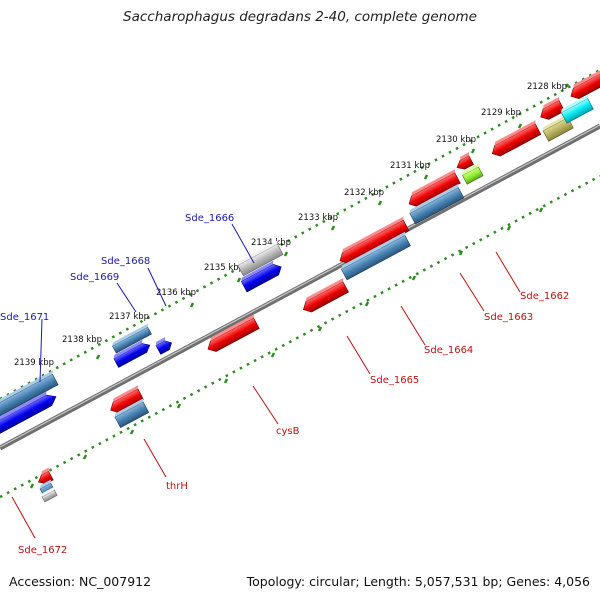 Image resolution: width=600 pixels, height=600 pixels. I want to click on gene-label: Sde_1662, so click(544, 296).